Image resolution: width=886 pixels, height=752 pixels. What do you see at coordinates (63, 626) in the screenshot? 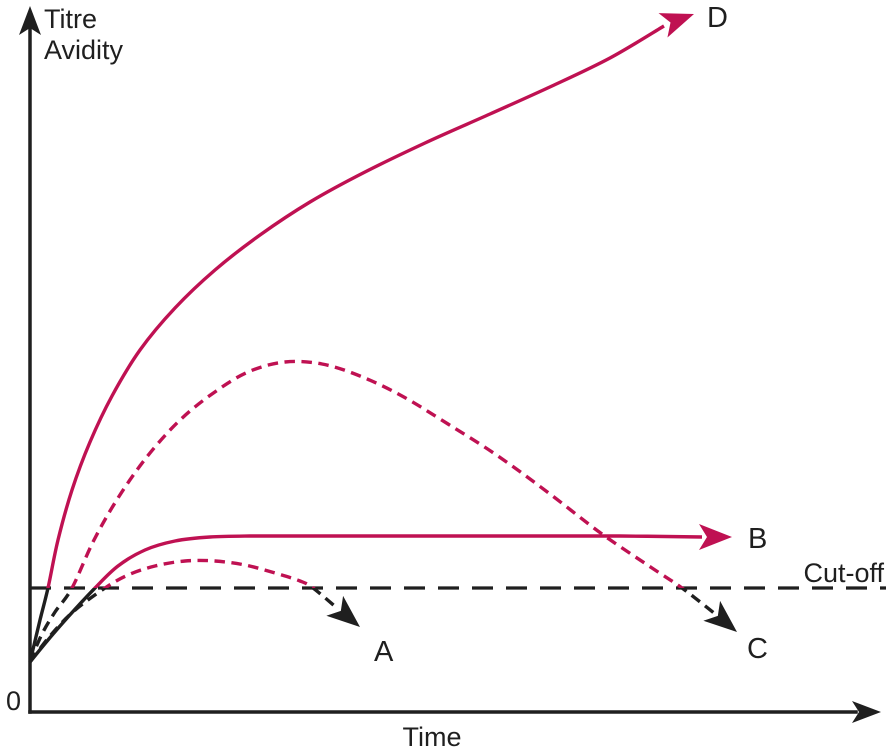
I see `curve-b-segment-below-cutoff` at bounding box center [63, 626].